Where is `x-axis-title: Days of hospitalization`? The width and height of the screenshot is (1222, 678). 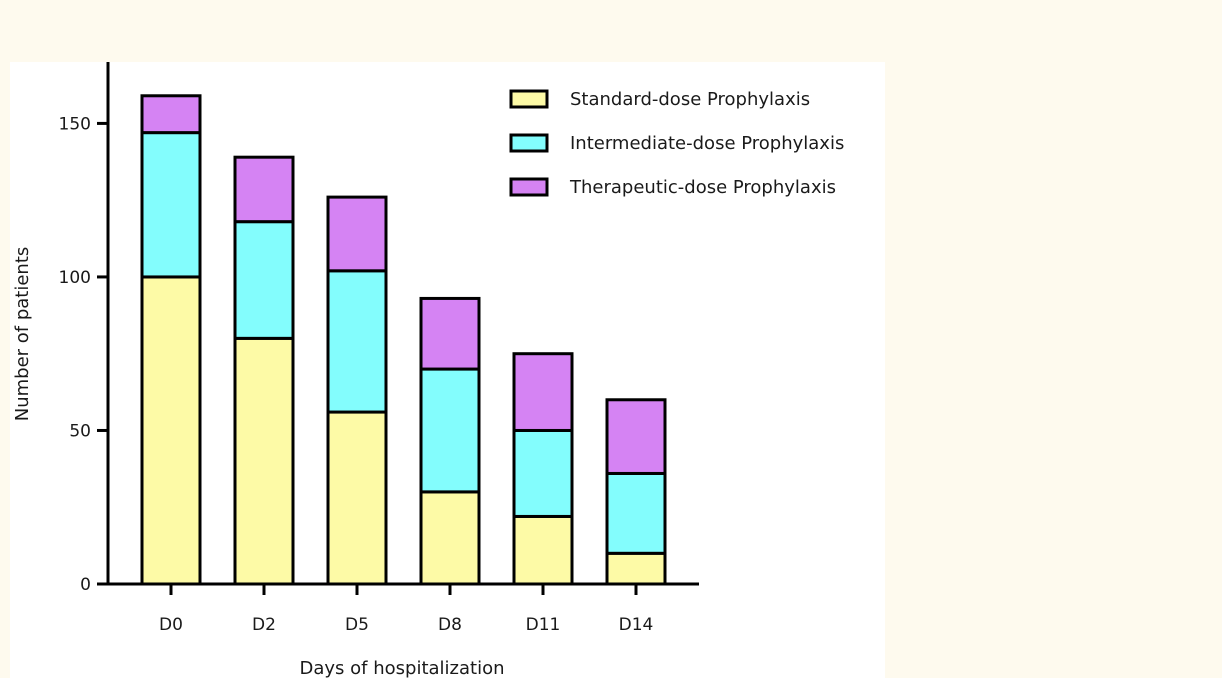 x-axis-title: Days of hospitalization is located at coordinates (402, 668).